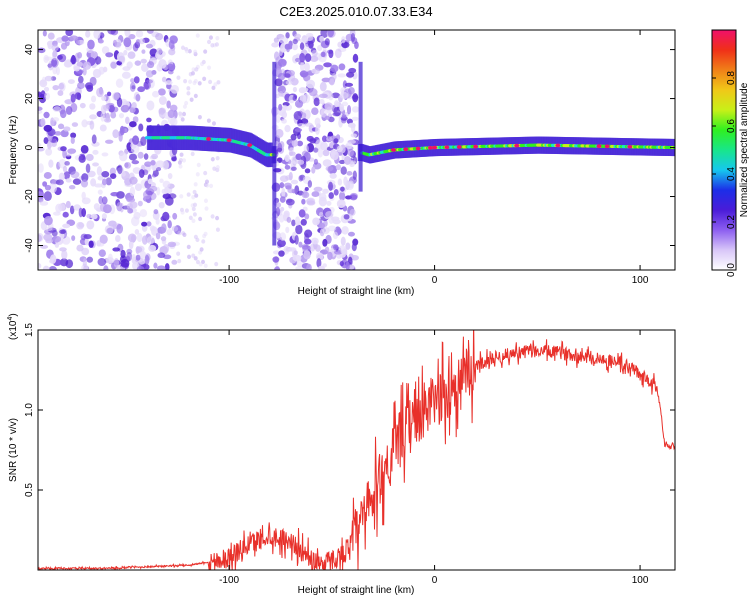  I want to click on snr-x-tick-label: 0, so click(435, 580).